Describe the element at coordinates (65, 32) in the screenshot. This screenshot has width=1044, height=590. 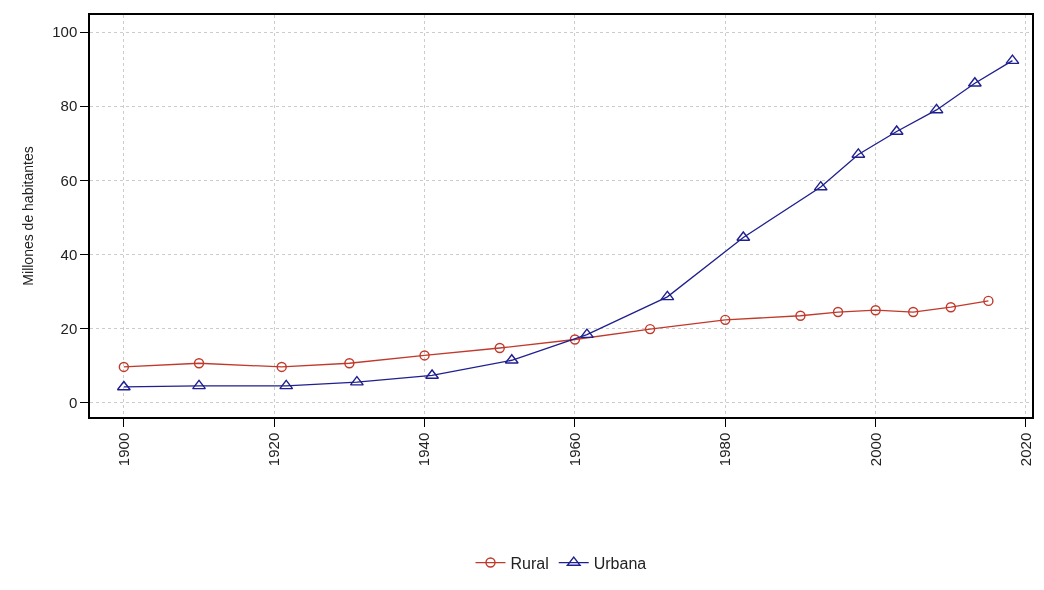
I see `y-tick-label: 100` at that location.